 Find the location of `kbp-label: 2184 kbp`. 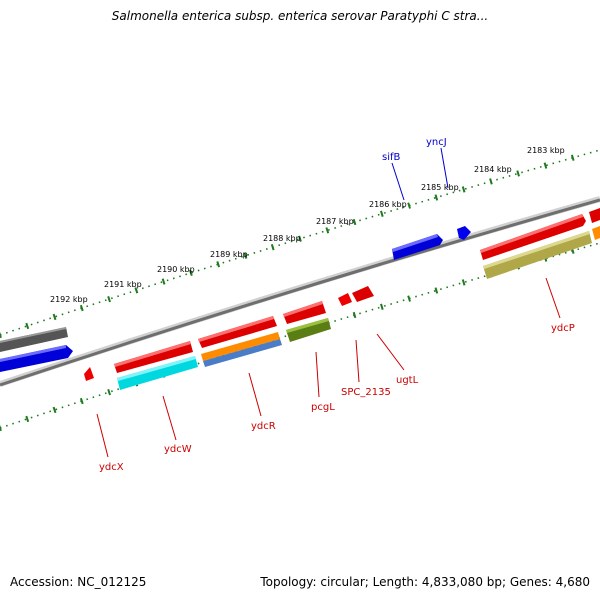

kbp-label: 2184 kbp is located at coordinates (493, 169).